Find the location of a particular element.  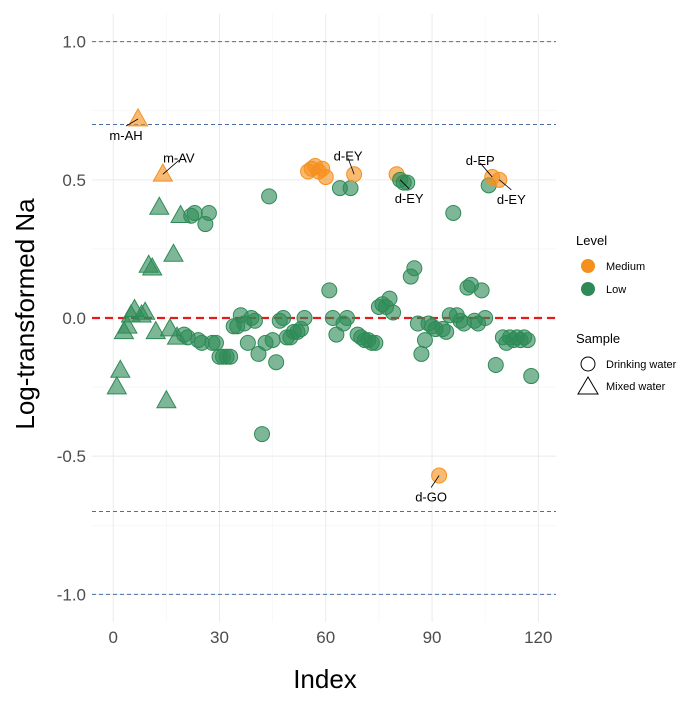

legend-marker-mixed-water is located at coordinates (588, 385).